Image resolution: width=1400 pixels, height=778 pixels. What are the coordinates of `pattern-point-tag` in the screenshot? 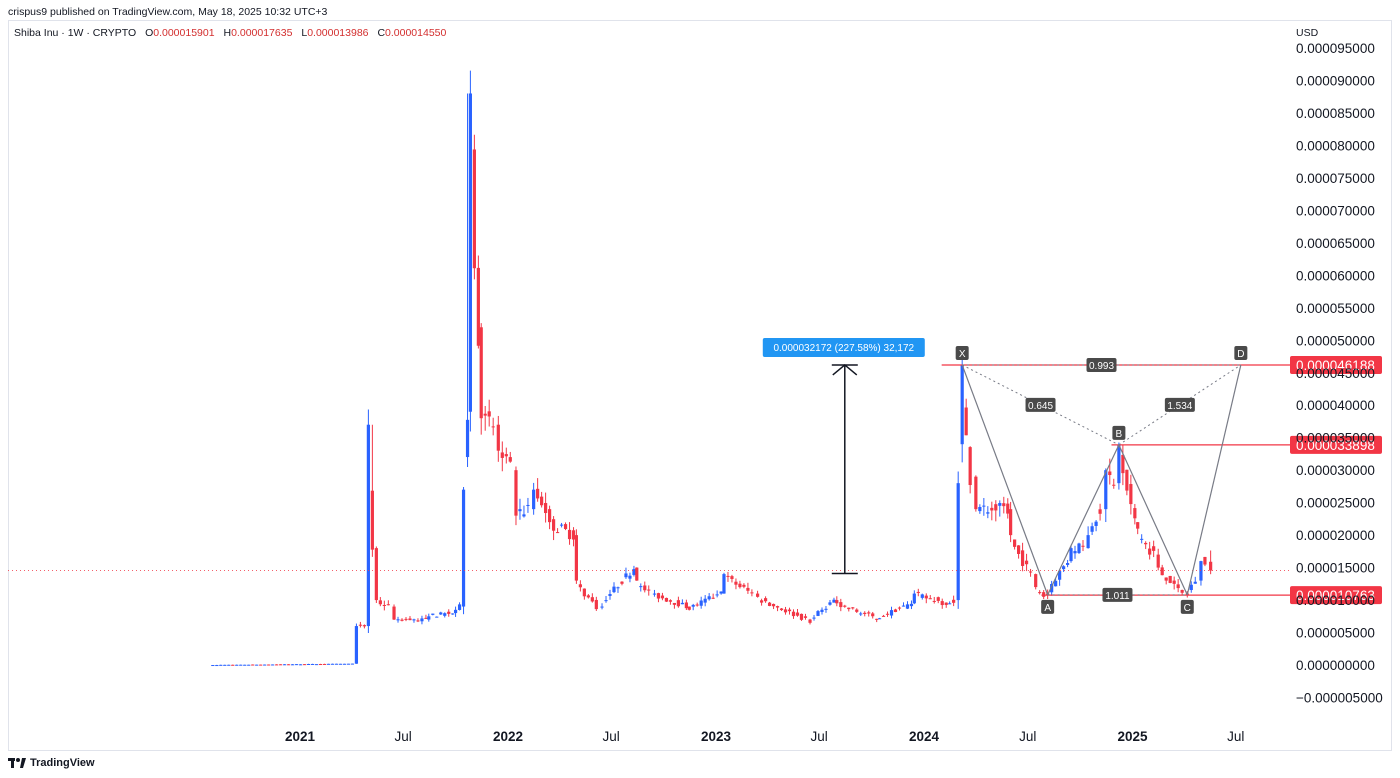 It's located at (1048, 606).